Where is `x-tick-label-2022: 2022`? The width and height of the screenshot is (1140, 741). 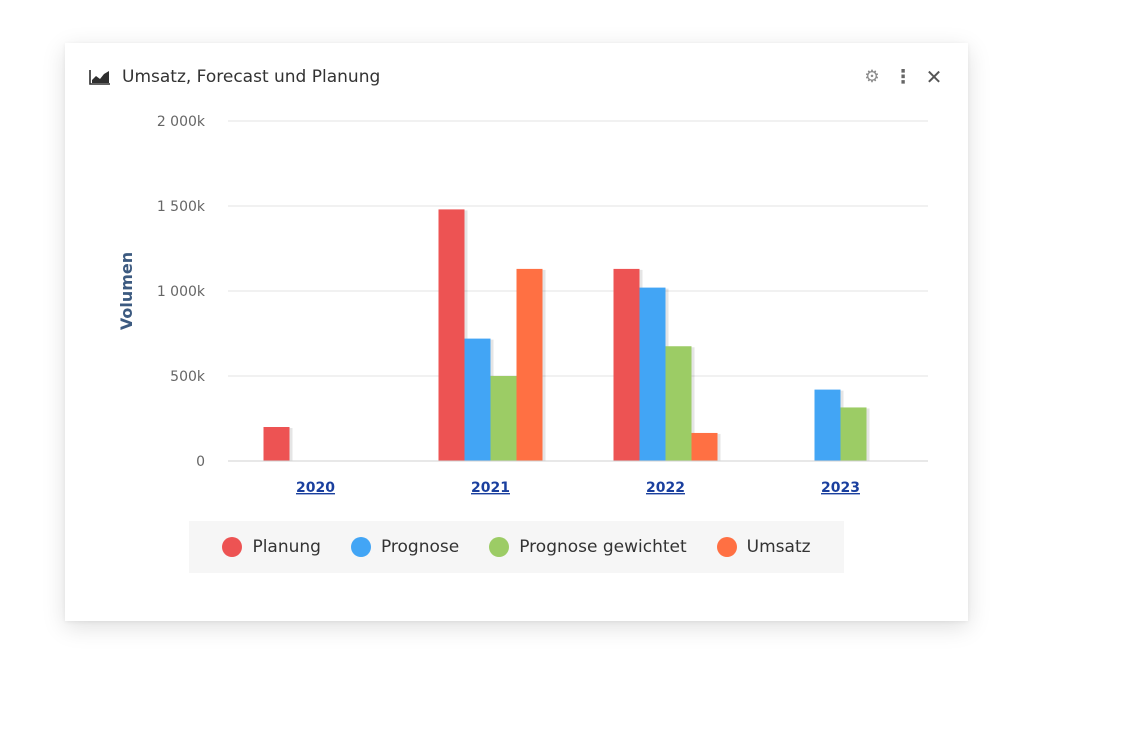 x-tick-label-2022: 2022 is located at coordinates (665, 488).